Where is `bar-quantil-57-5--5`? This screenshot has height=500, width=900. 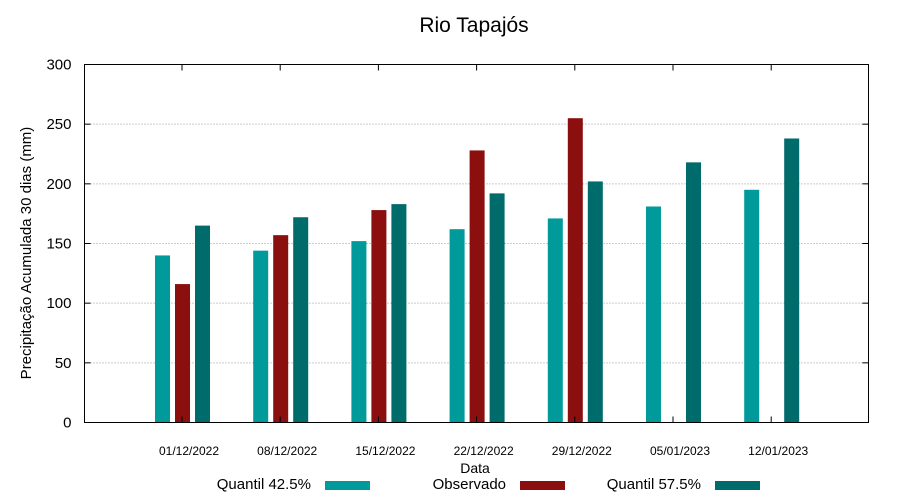
bar-quantil-57-5--5 is located at coordinates (693, 292).